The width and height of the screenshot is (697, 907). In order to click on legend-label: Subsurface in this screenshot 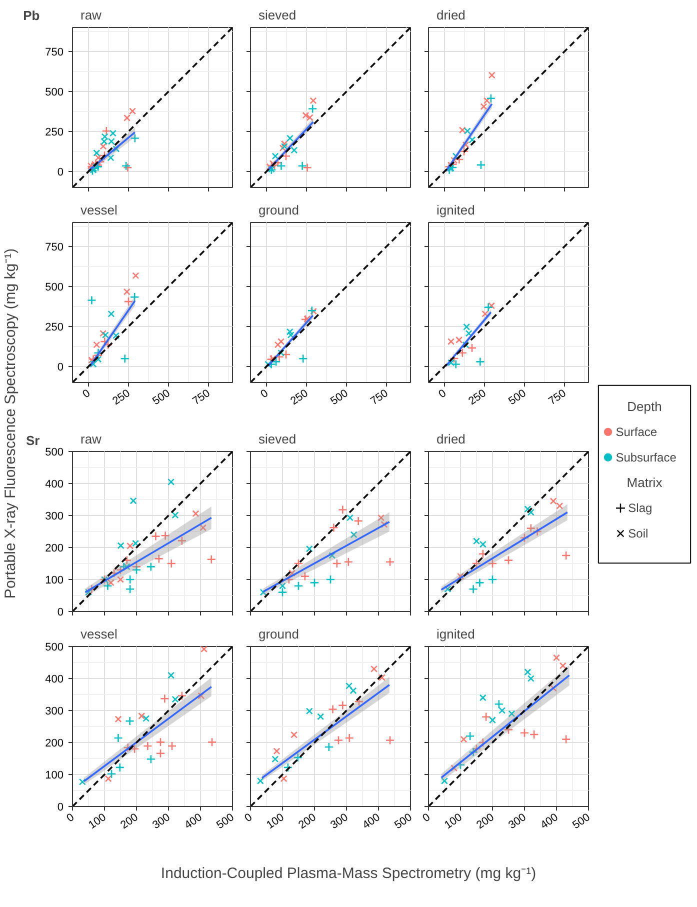, I will do `click(646, 457)`.